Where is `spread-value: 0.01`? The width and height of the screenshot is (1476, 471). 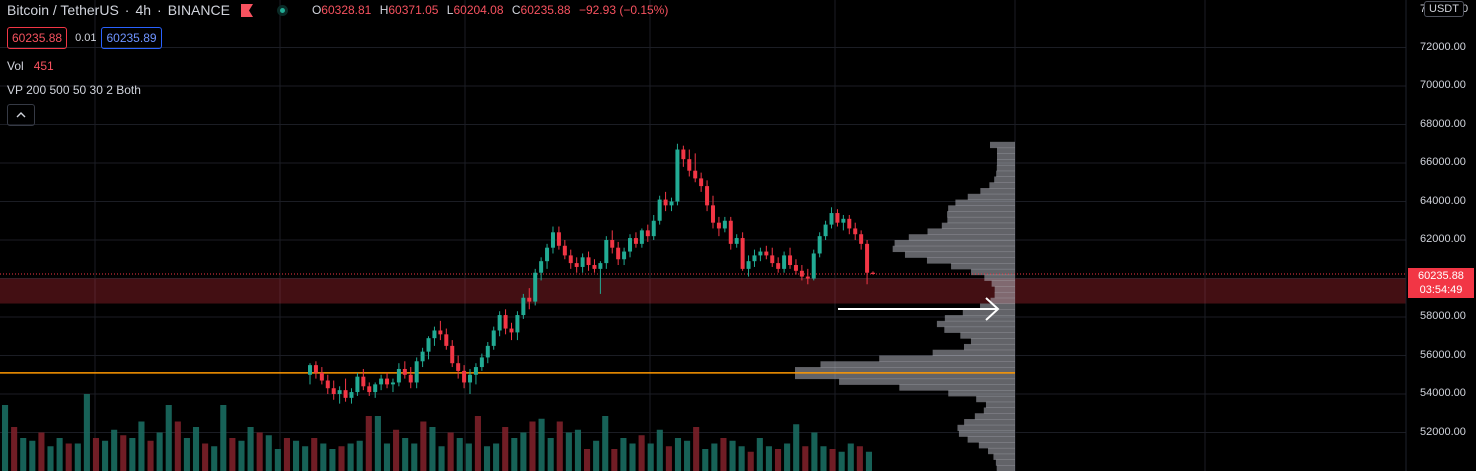
spread-value: 0.01 is located at coordinates (86, 38).